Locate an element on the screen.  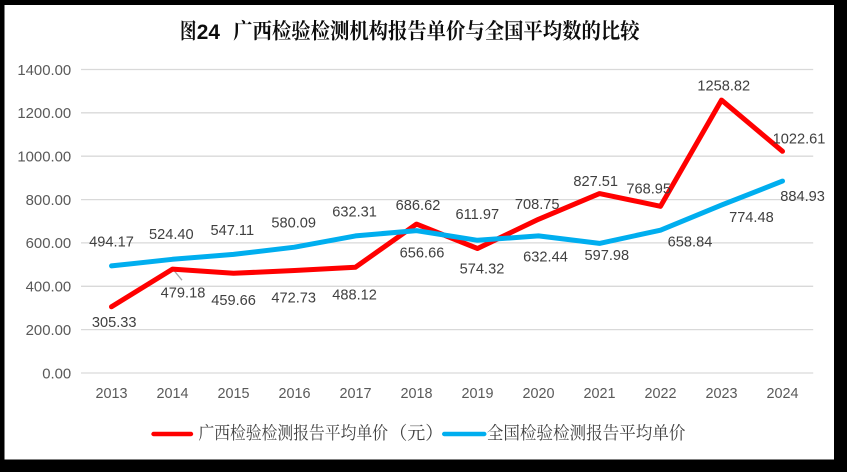
svg-text: 800.00 is located at coordinates (49, 201).